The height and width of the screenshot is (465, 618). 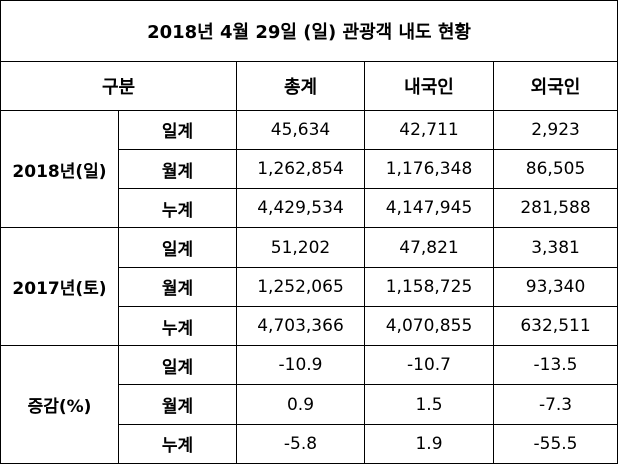 I want to click on value-cell: 42,711, so click(x=429, y=129).